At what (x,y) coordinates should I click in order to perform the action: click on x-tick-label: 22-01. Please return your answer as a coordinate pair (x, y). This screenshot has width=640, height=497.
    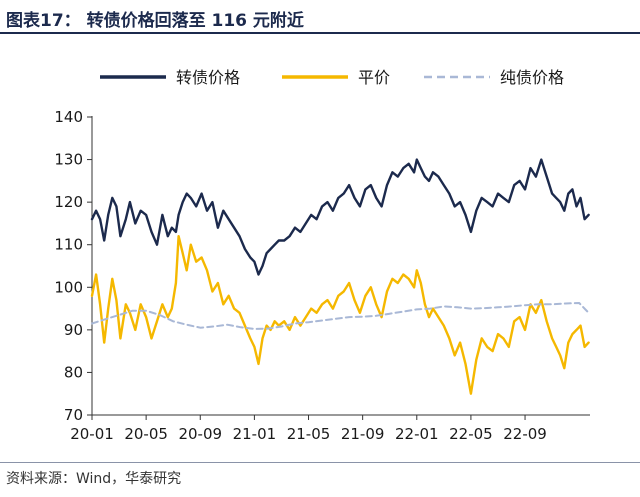
    Looking at the image, I should click on (417, 434).